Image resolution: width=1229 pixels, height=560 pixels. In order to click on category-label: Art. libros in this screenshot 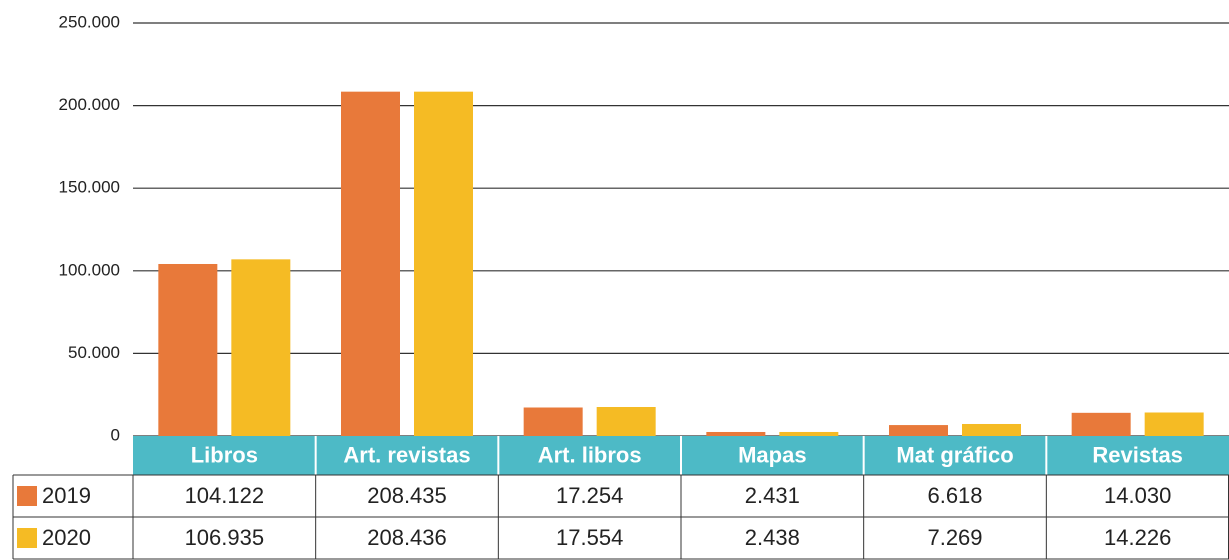, I will do `click(590, 454)`.